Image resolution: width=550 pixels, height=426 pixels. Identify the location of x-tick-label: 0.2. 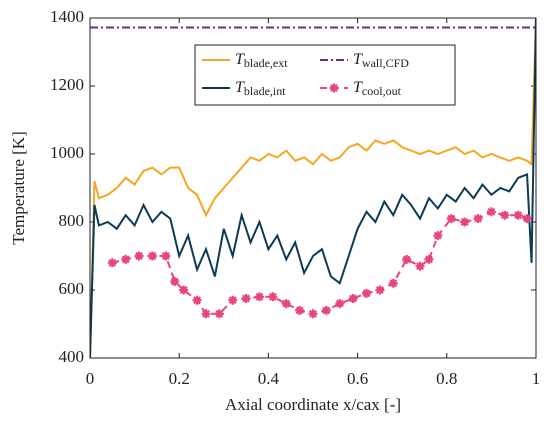
(179, 378).